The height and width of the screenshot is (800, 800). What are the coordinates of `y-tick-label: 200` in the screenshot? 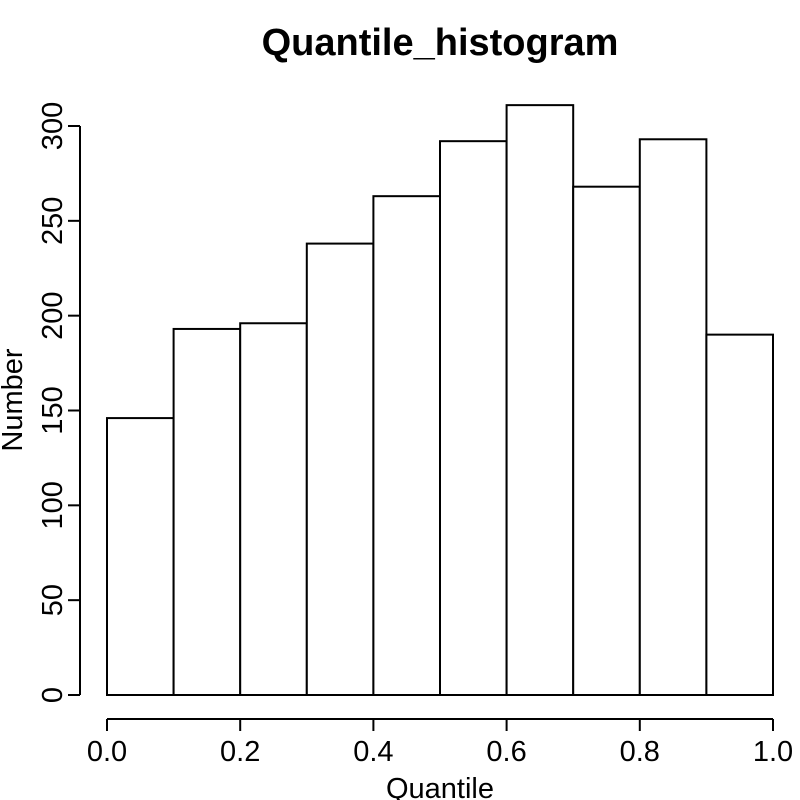 It's located at (53, 315).